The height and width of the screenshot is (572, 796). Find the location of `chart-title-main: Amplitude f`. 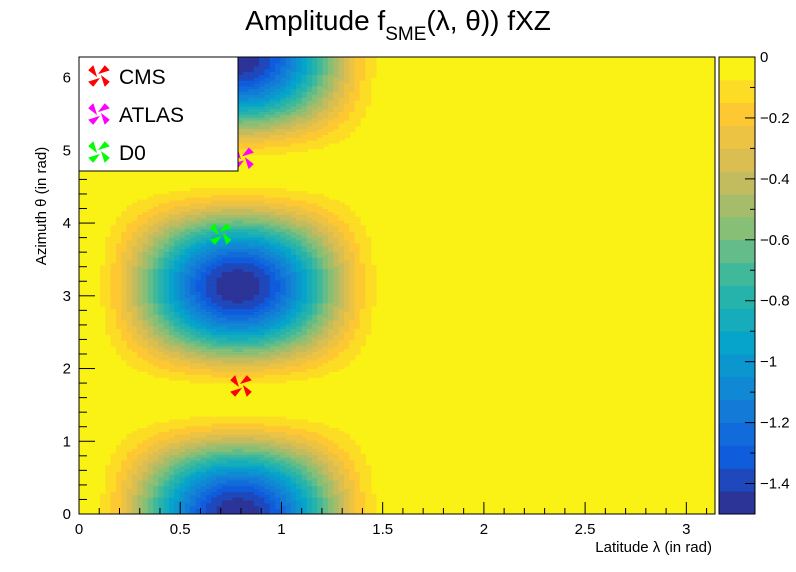

chart-title-main: Amplitude f is located at coordinates (315, 20).